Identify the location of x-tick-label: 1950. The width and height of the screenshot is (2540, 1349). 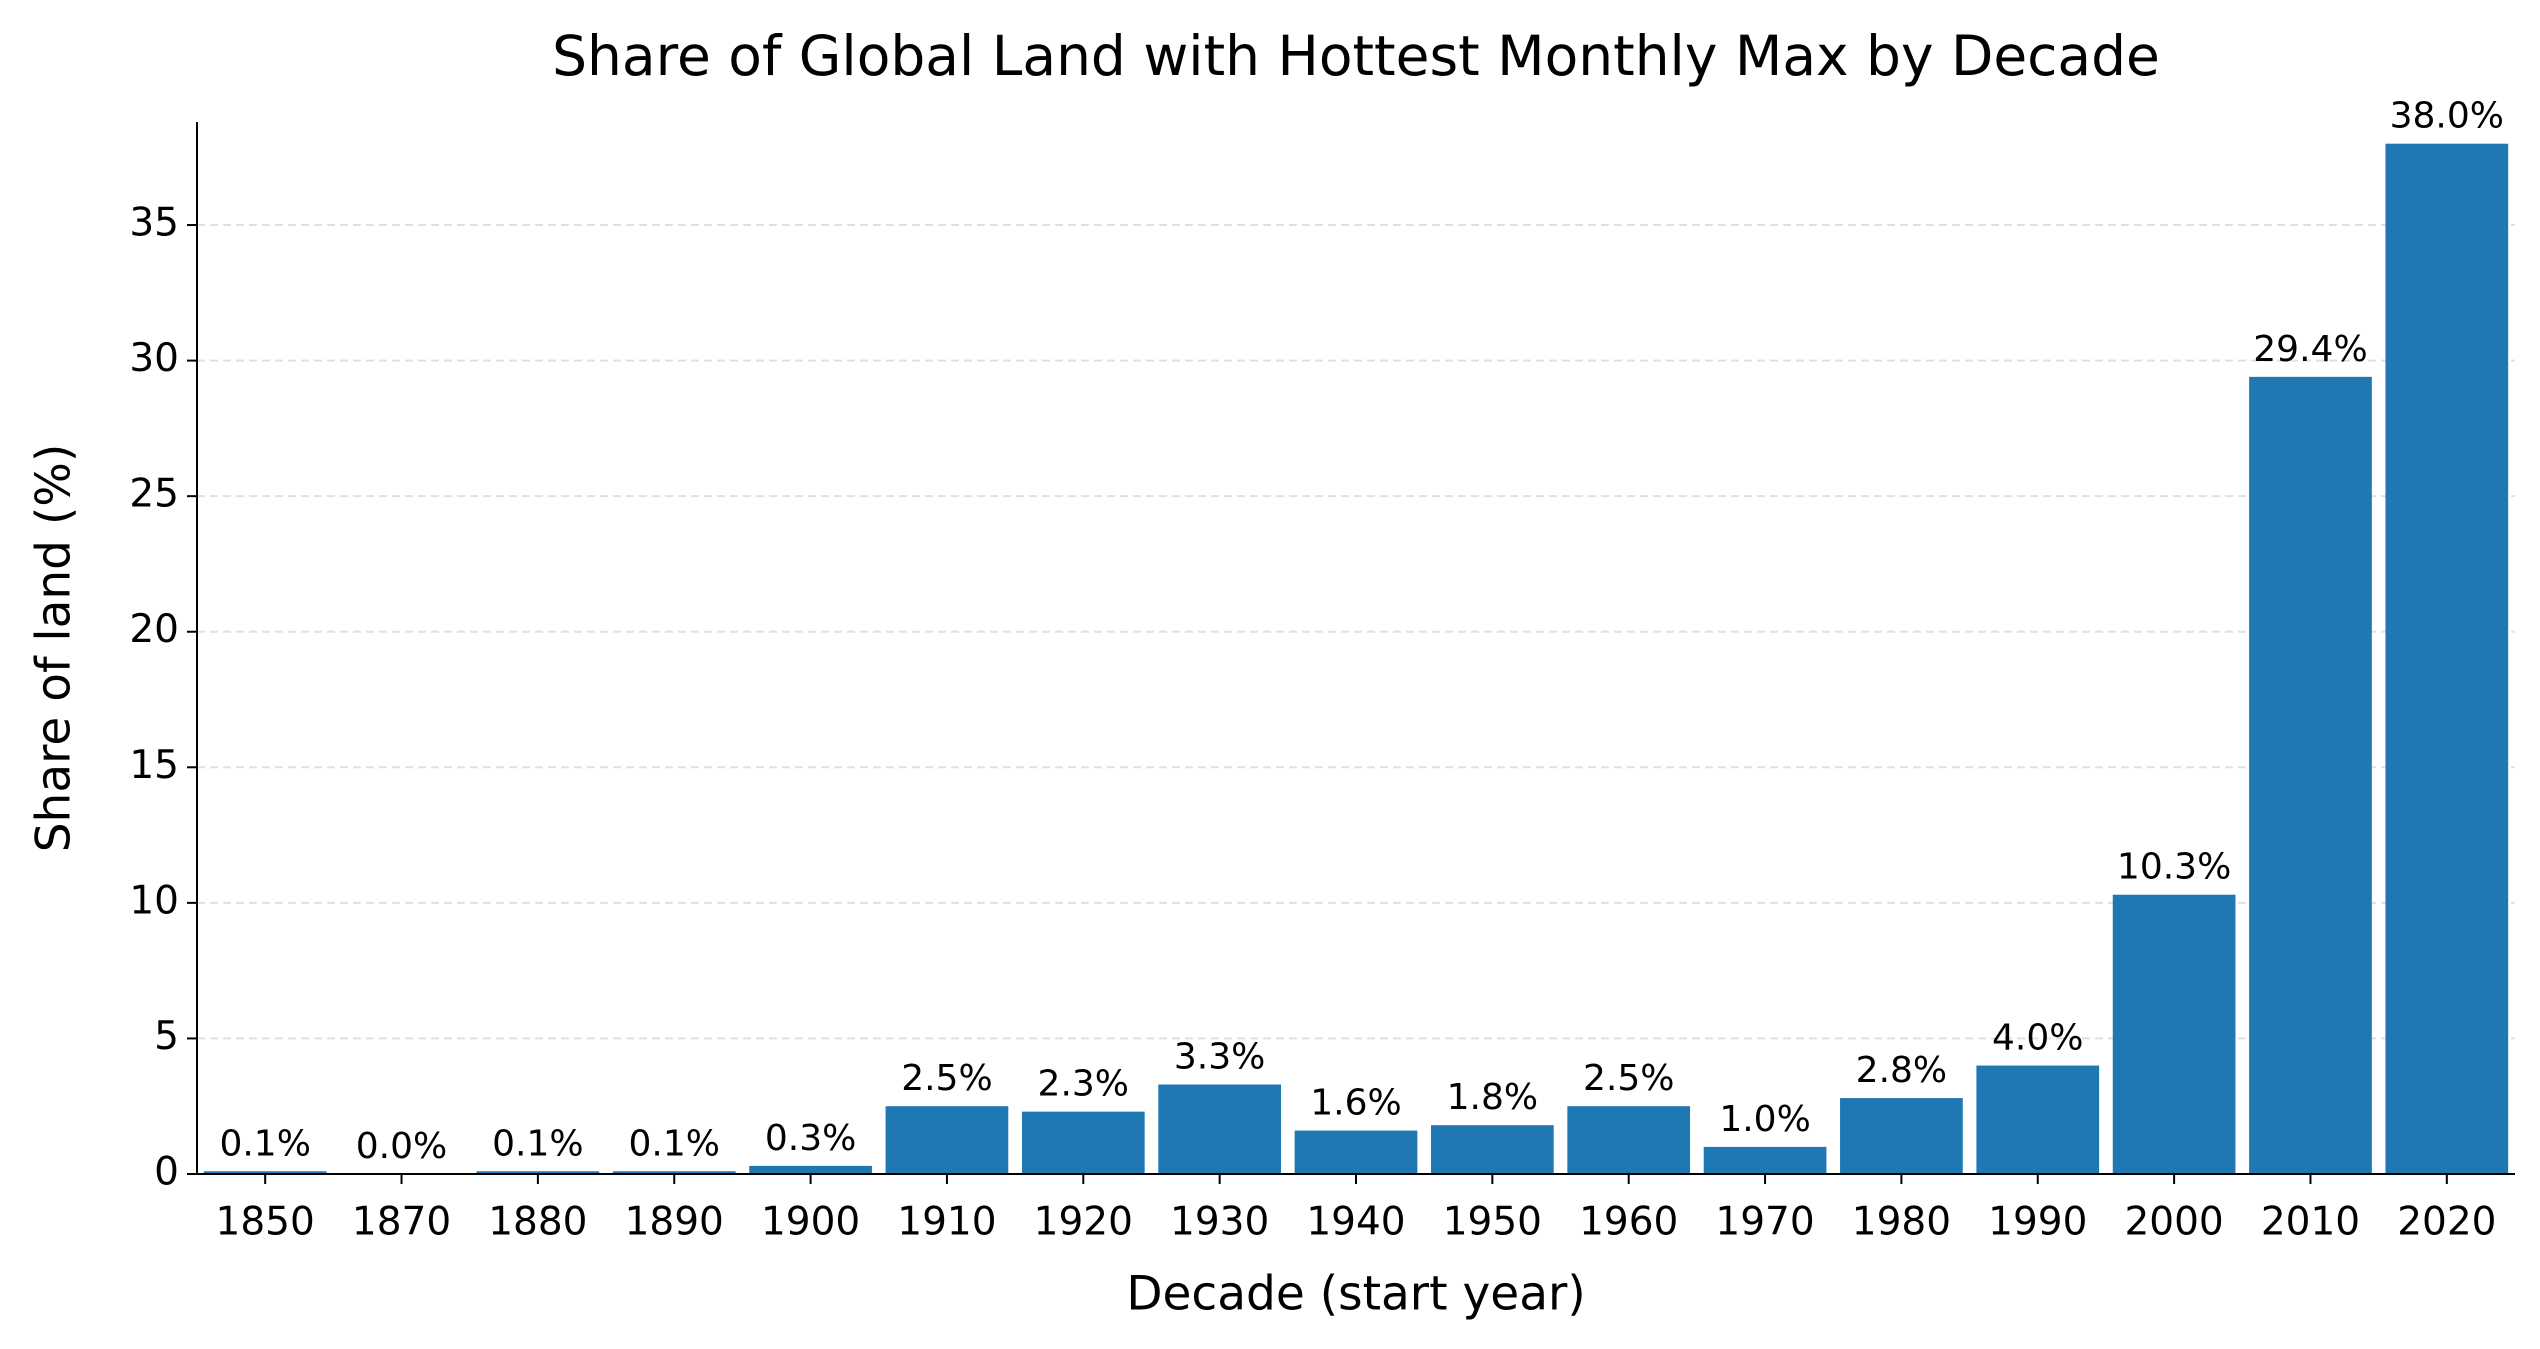
(1492, 1222).